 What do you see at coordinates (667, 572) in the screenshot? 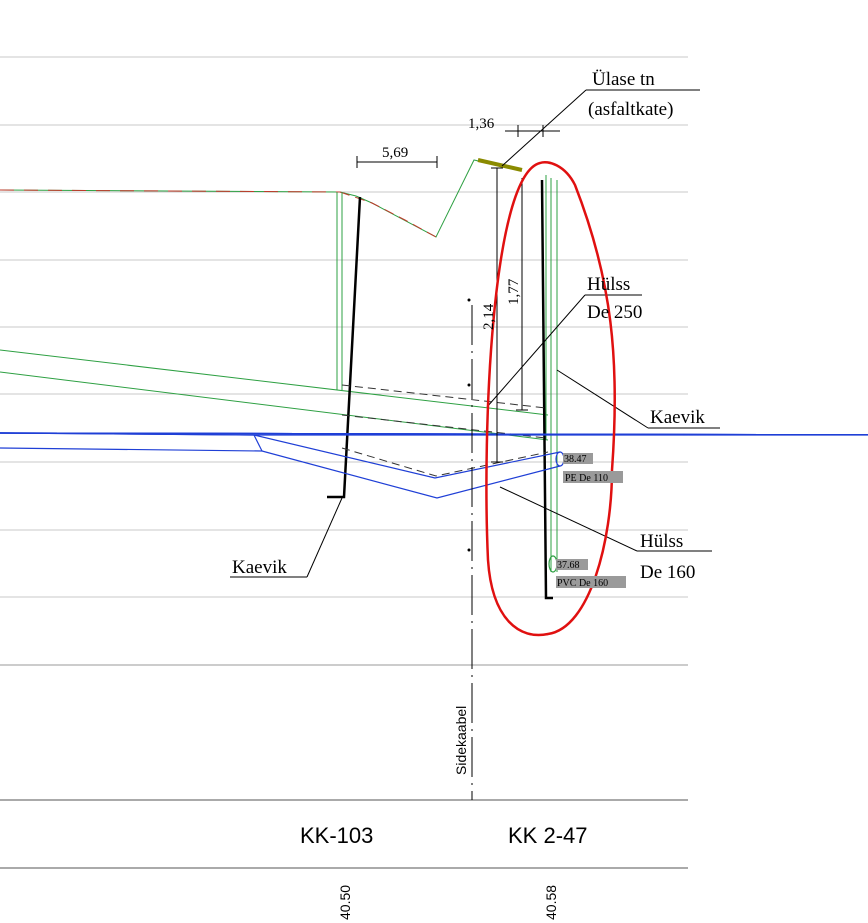
I see `sleeve-160-size: De 160` at bounding box center [667, 572].